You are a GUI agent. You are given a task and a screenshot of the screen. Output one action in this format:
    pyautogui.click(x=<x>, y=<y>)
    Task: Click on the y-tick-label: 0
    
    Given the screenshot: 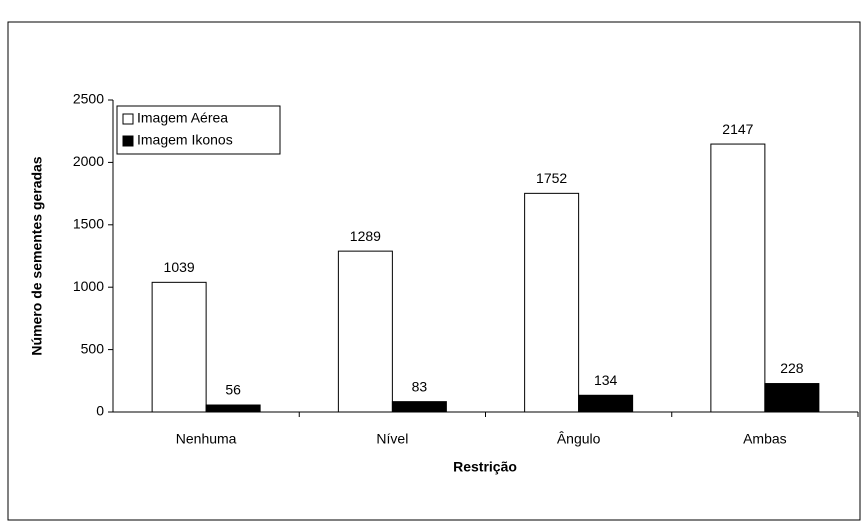 What is the action you would take?
    pyautogui.click(x=100, y=411)
    